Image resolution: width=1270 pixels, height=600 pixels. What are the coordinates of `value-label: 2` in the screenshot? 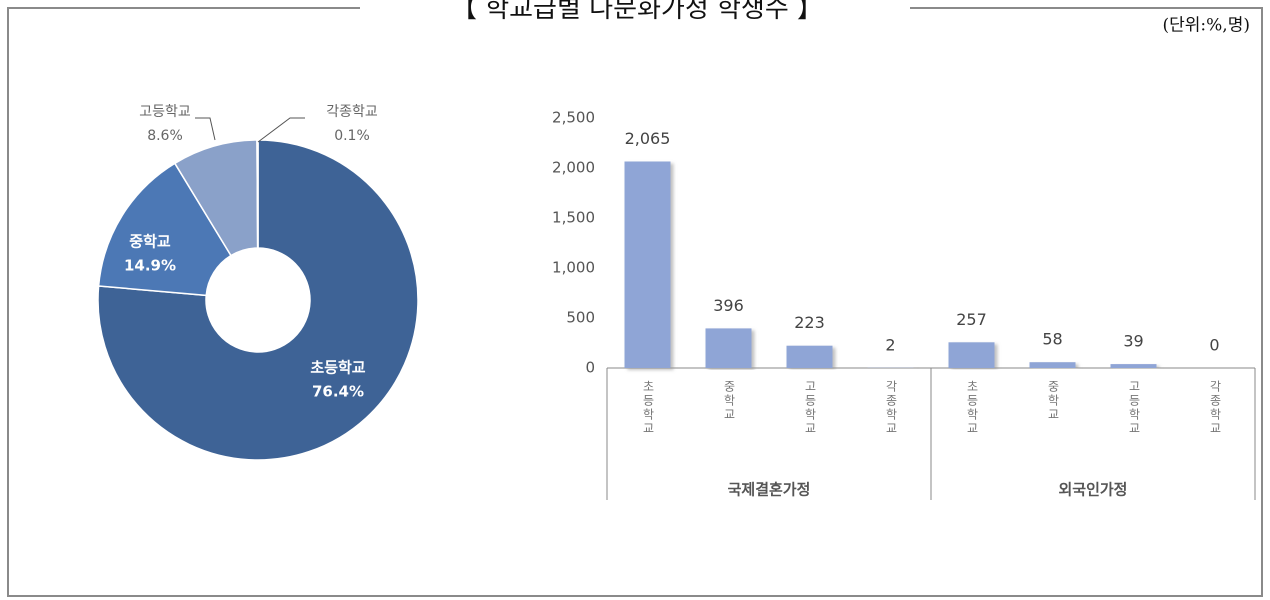 It's located at (890, 344).